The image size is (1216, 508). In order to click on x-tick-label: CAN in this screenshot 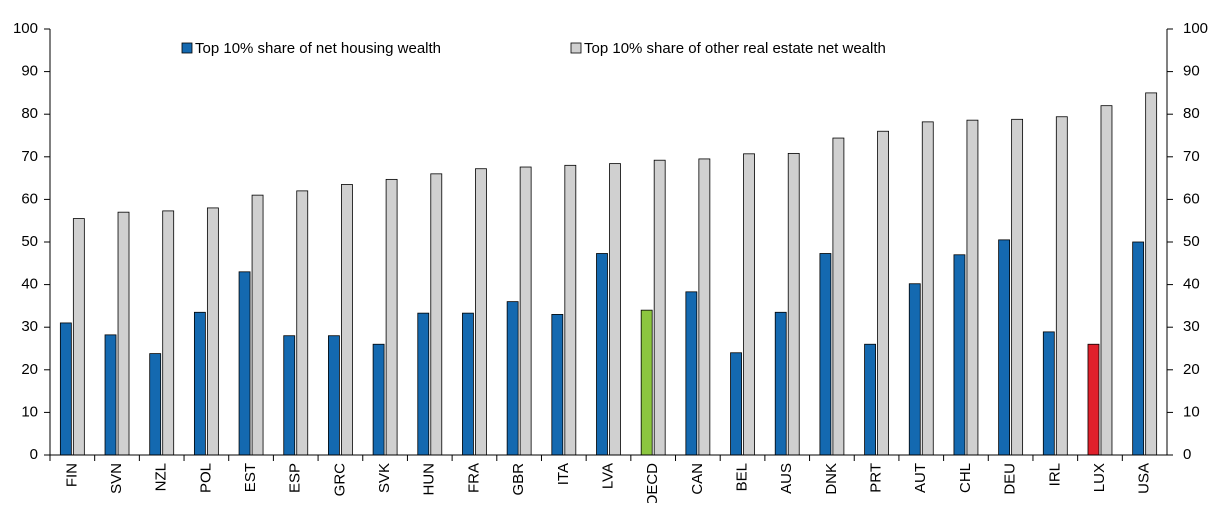, I will do `click(697, 479)`.